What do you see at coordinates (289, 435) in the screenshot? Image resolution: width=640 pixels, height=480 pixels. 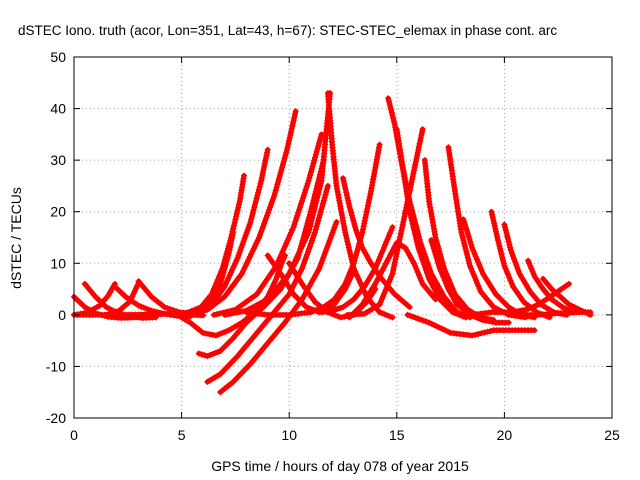 I see `x-tick-label: 10` at bounding box center [289, 435].